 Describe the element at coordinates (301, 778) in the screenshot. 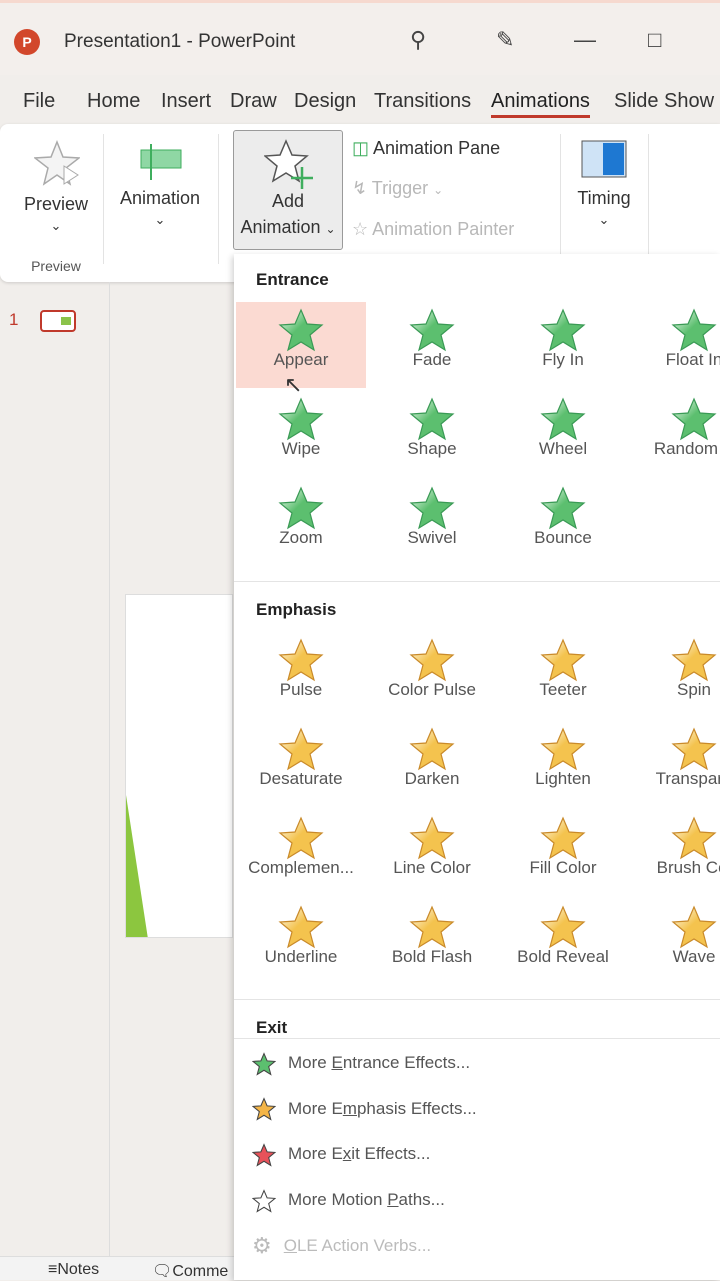

I see `effect-label: Desaturate` at that location.